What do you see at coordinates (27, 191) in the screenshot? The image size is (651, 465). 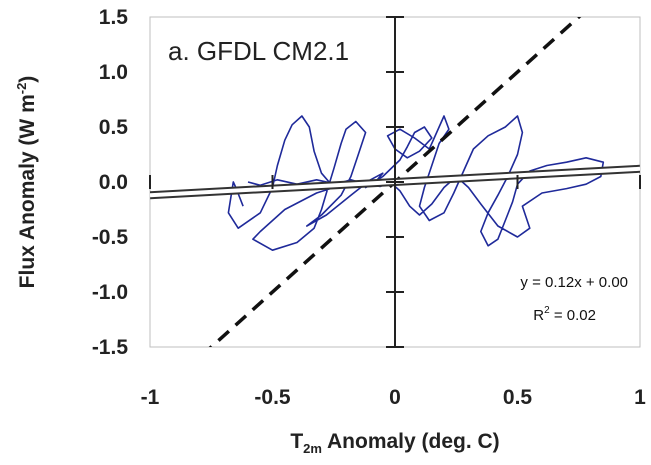 I see `y-axis-title-main: Flux Anomaly (W m` at bounding box center [27, 191].